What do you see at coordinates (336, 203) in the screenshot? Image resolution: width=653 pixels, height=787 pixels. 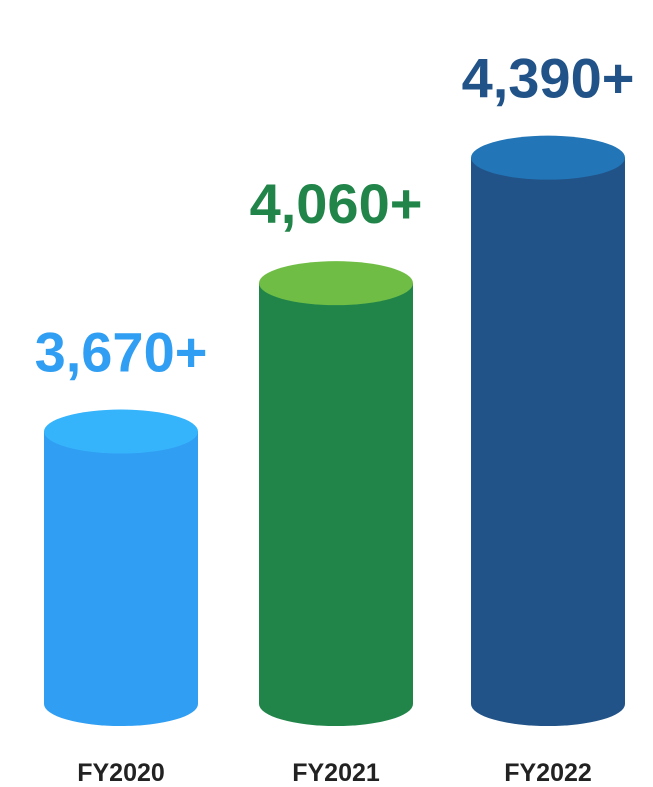 I see `data-label: 4,060+` at bounding box center [336, 203].